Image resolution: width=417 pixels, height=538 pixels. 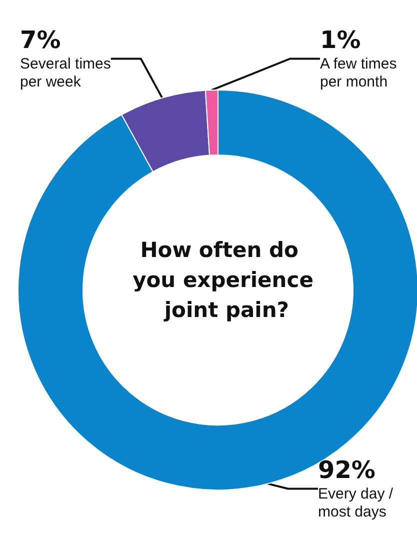 What do you see at coordinates (223, 280) in the screenshot?
I see `text: How often do you experience joint pain?` at bounding box center [223, 280].